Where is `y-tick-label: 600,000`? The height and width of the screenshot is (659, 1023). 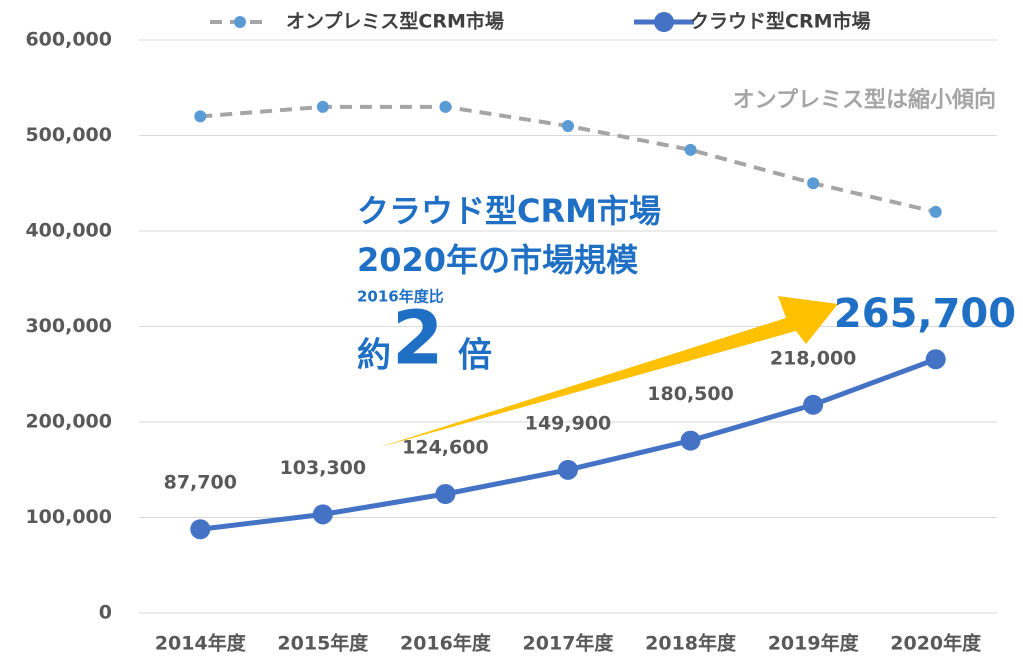
y-tick-label: 600,000 is located at coordinates (68, 40).